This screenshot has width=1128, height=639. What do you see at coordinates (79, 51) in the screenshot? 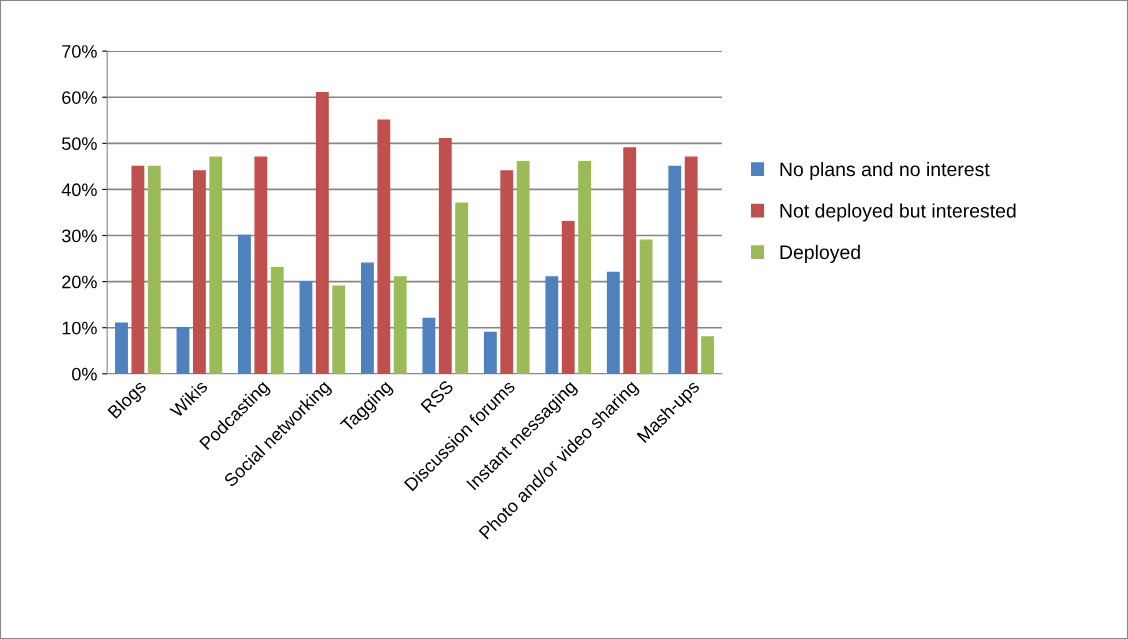
I see `y-tick-label: 70%` at bounding box center [79, 51].